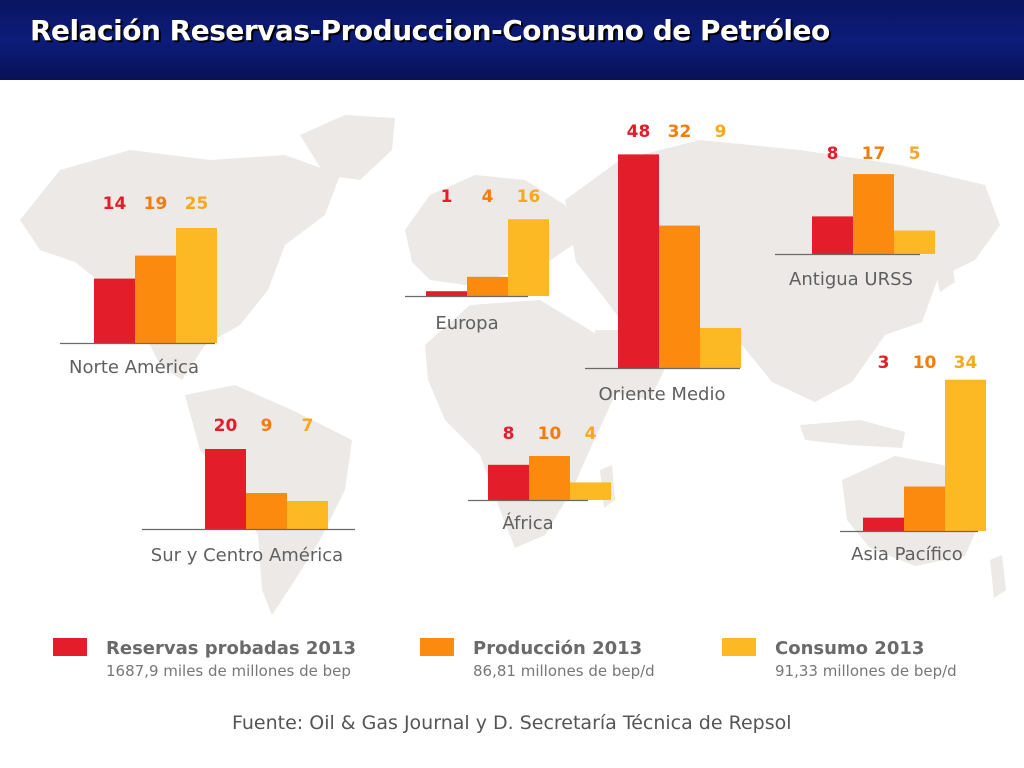 Image resolution: width=1024 pixels, height=768 pixels. I want to click on legend-name: Producción 2013, so click(557, 648).